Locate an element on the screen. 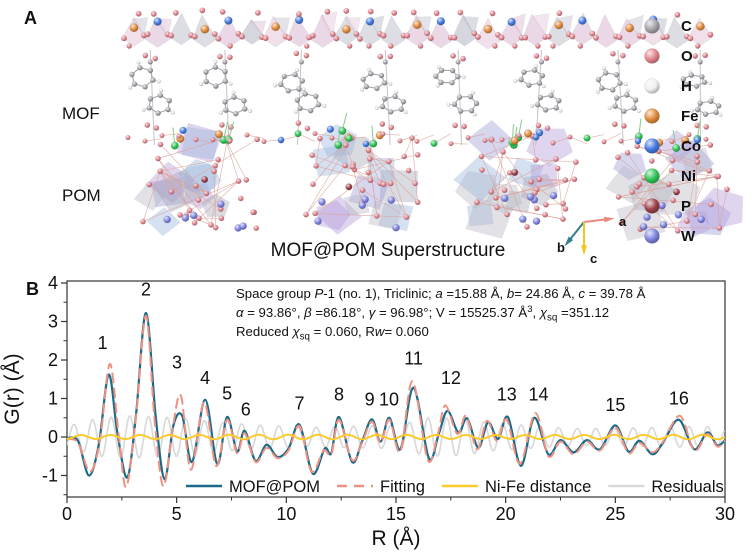 The width and height of the screenshot is (755, 560). atom-legend-item-H: H is located at coordinates (668, 86).